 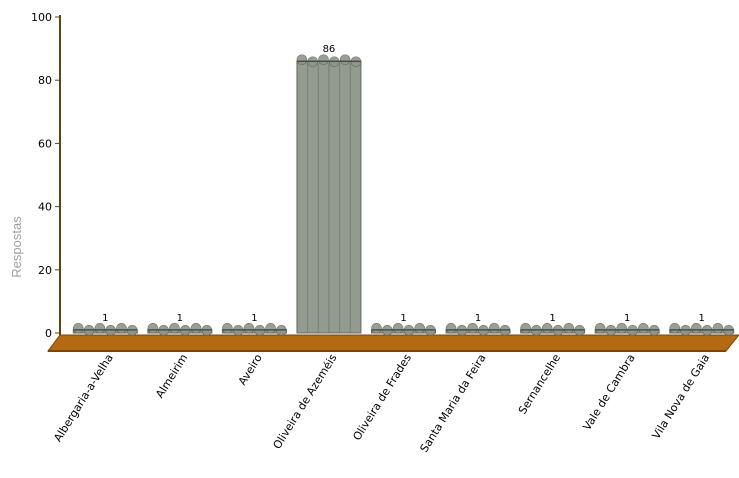 What do you see at coordinates (393, 343) in the screenshot?
I see `chart-floor` at bounding box center [393, 343].